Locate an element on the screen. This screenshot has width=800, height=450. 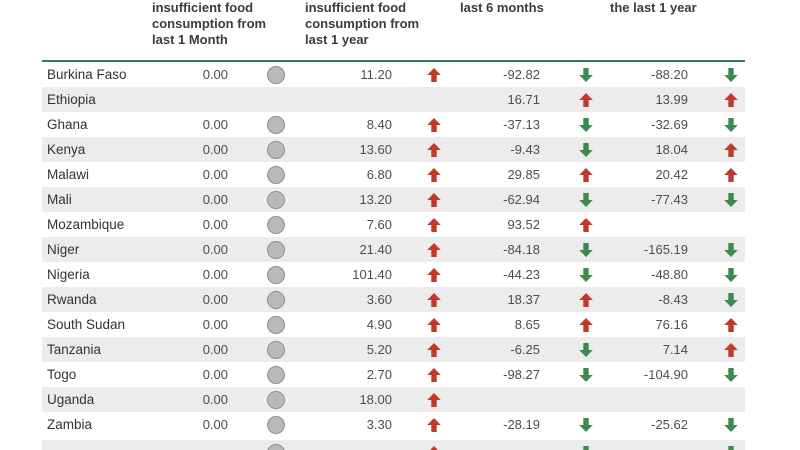
value-cell-last-year: 5.20 is located at coordinates (379, 349).